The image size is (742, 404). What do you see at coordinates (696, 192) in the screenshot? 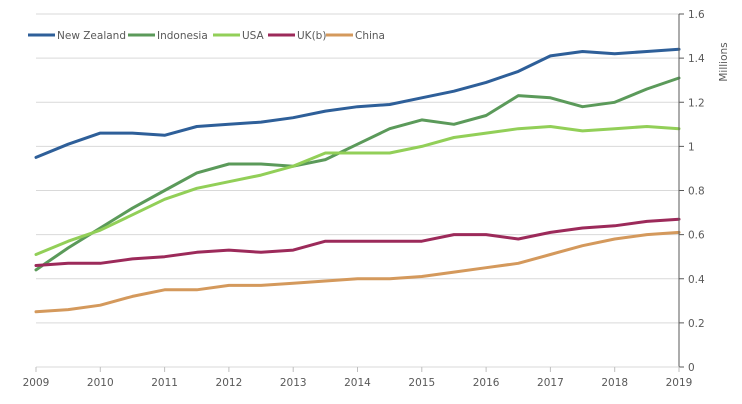
I see `y-tick-label: 0.8` at bounding box center [696, 192].